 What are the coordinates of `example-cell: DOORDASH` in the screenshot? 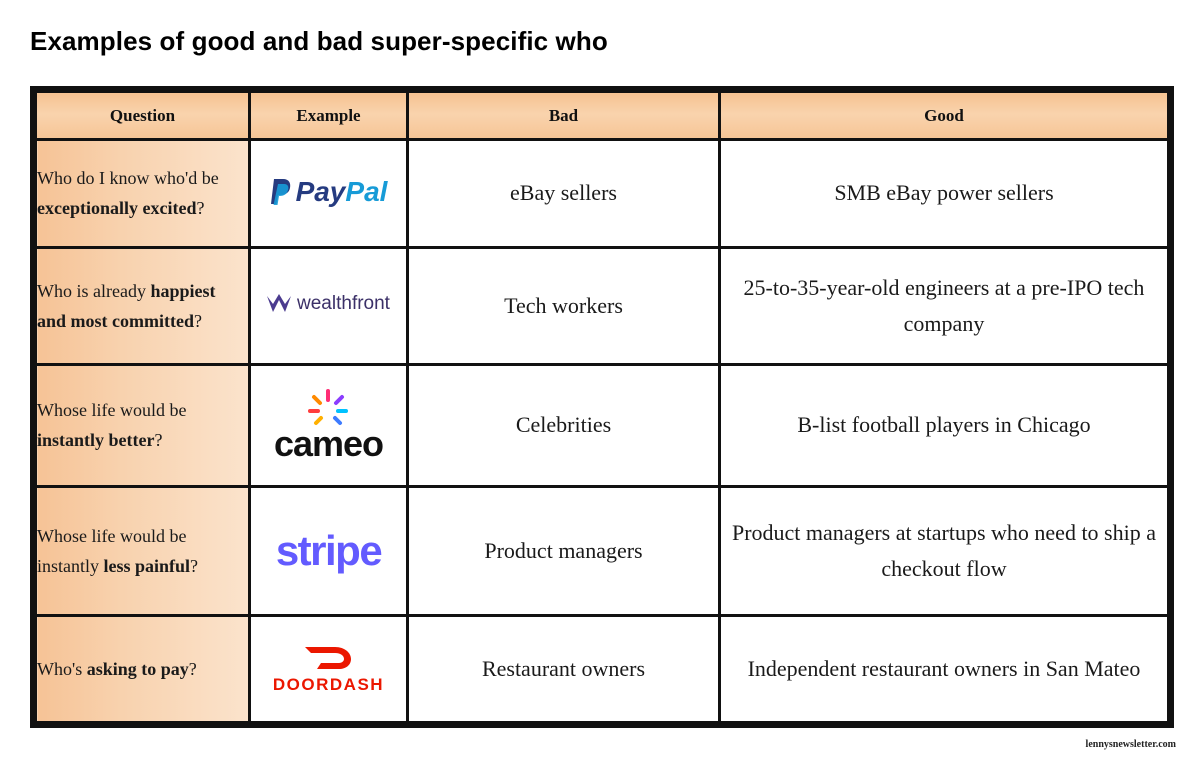 It's located at (328, 669).